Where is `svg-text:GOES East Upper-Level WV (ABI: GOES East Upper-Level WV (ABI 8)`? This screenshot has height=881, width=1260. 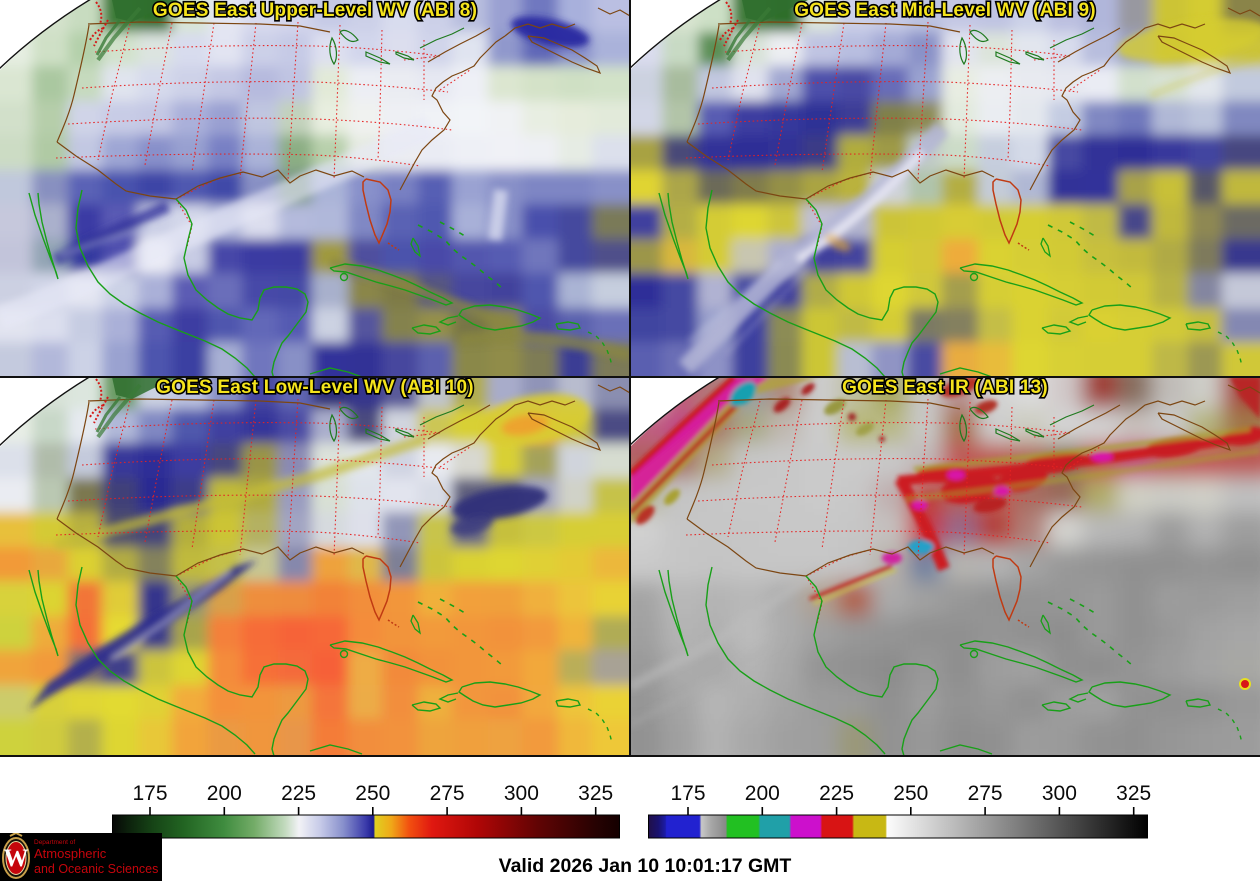
svg-text:GOES East Upper-Level WV (ABI: GOES East Upper-Level WV (ABI 8) is located at coordinates (315, 10).